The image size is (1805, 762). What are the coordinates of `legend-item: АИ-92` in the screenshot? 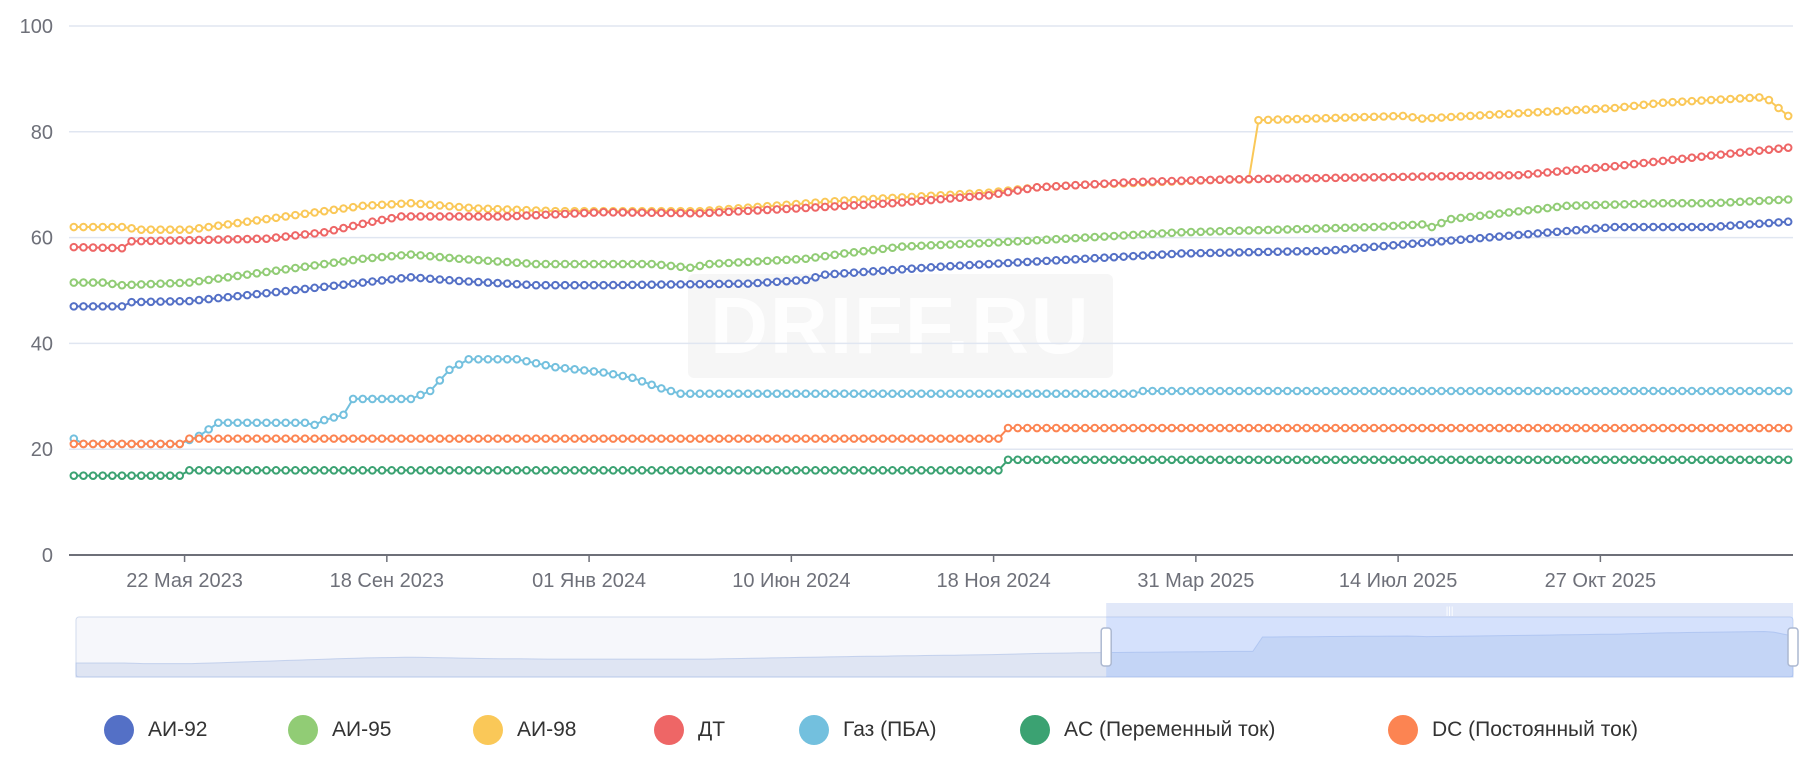 It's located at (155, 730).